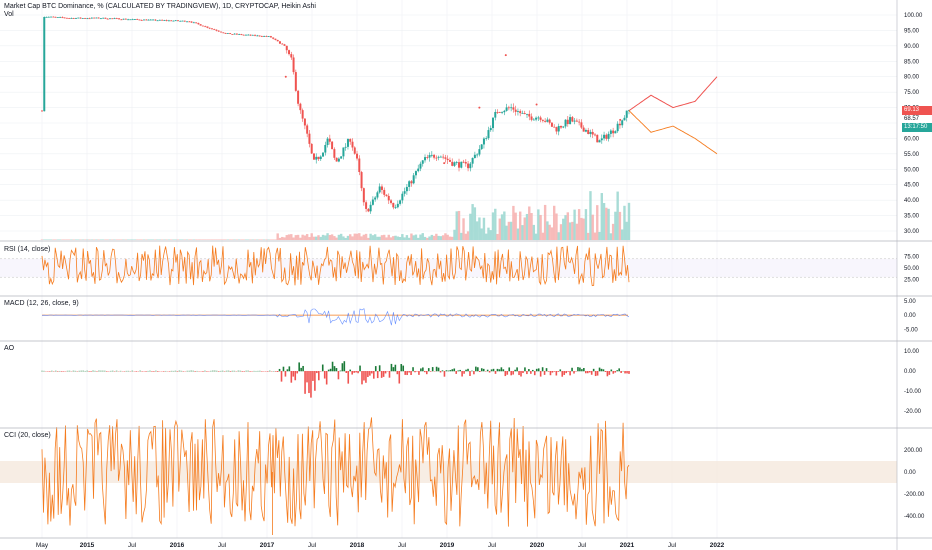 The width and height of the screenshot is (932, 550). I want to click on cci-tick: -400.00, so click(914, 517).